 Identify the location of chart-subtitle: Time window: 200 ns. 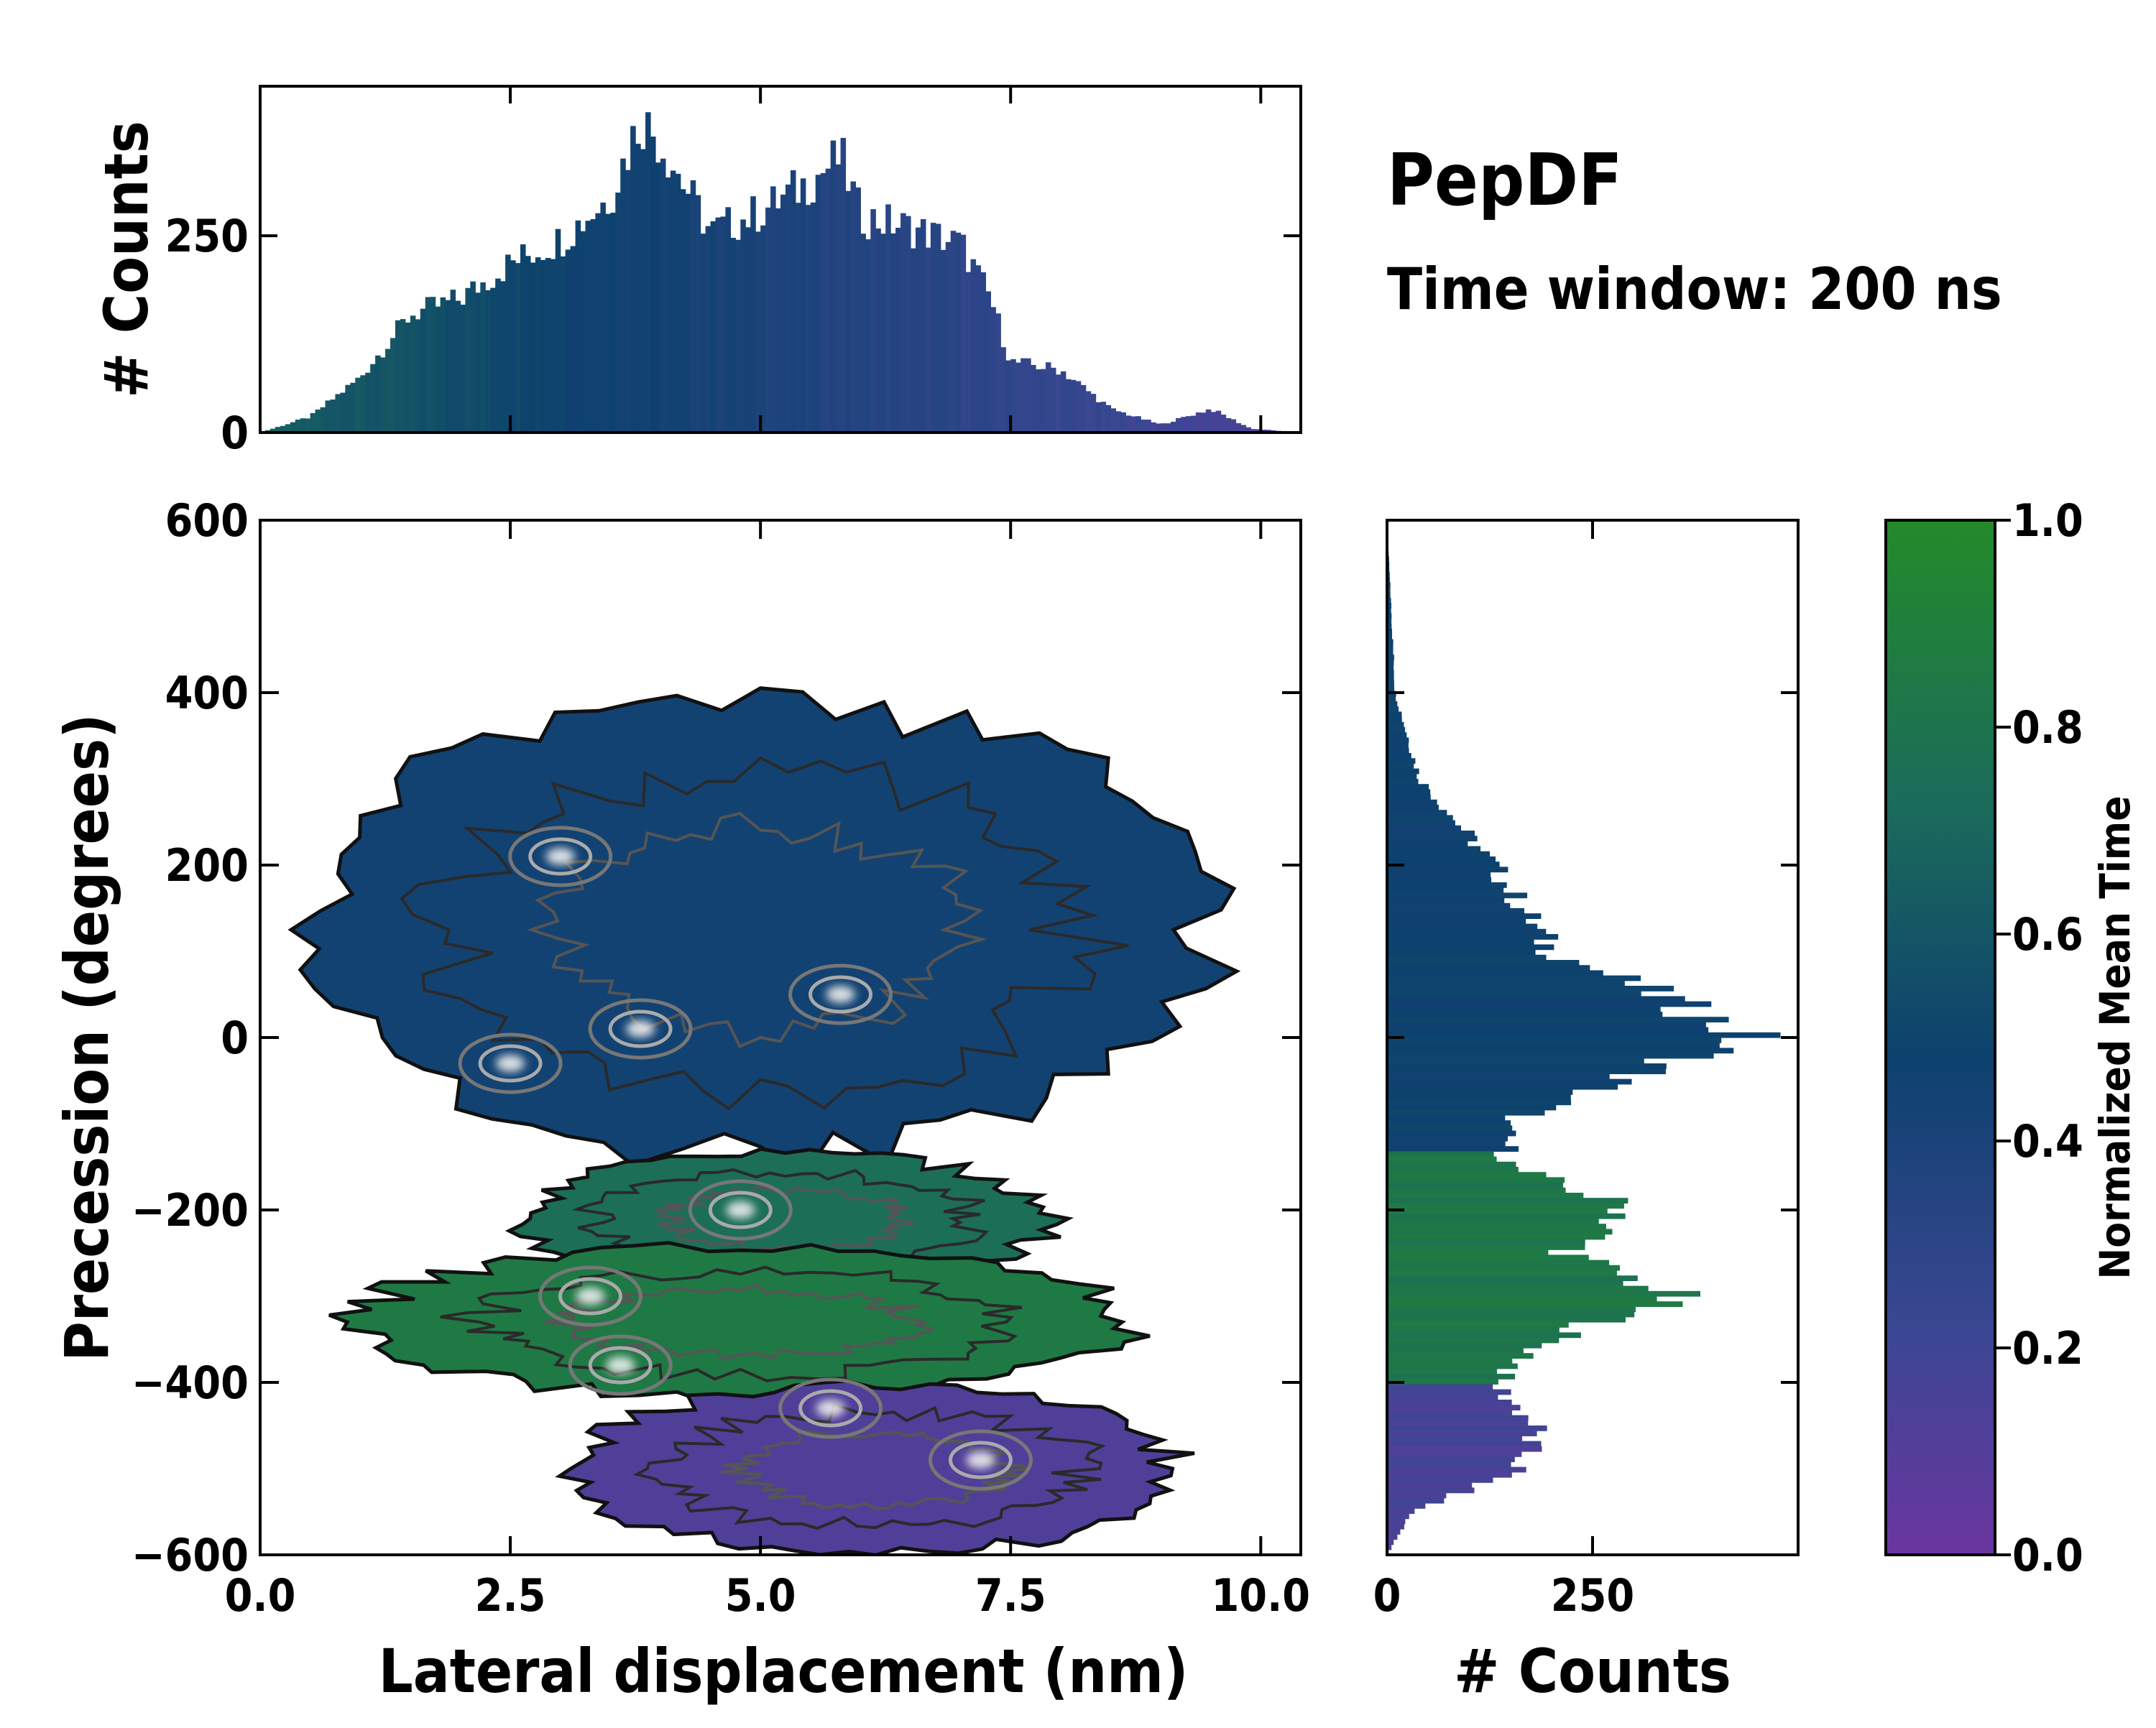
(1694, 289).